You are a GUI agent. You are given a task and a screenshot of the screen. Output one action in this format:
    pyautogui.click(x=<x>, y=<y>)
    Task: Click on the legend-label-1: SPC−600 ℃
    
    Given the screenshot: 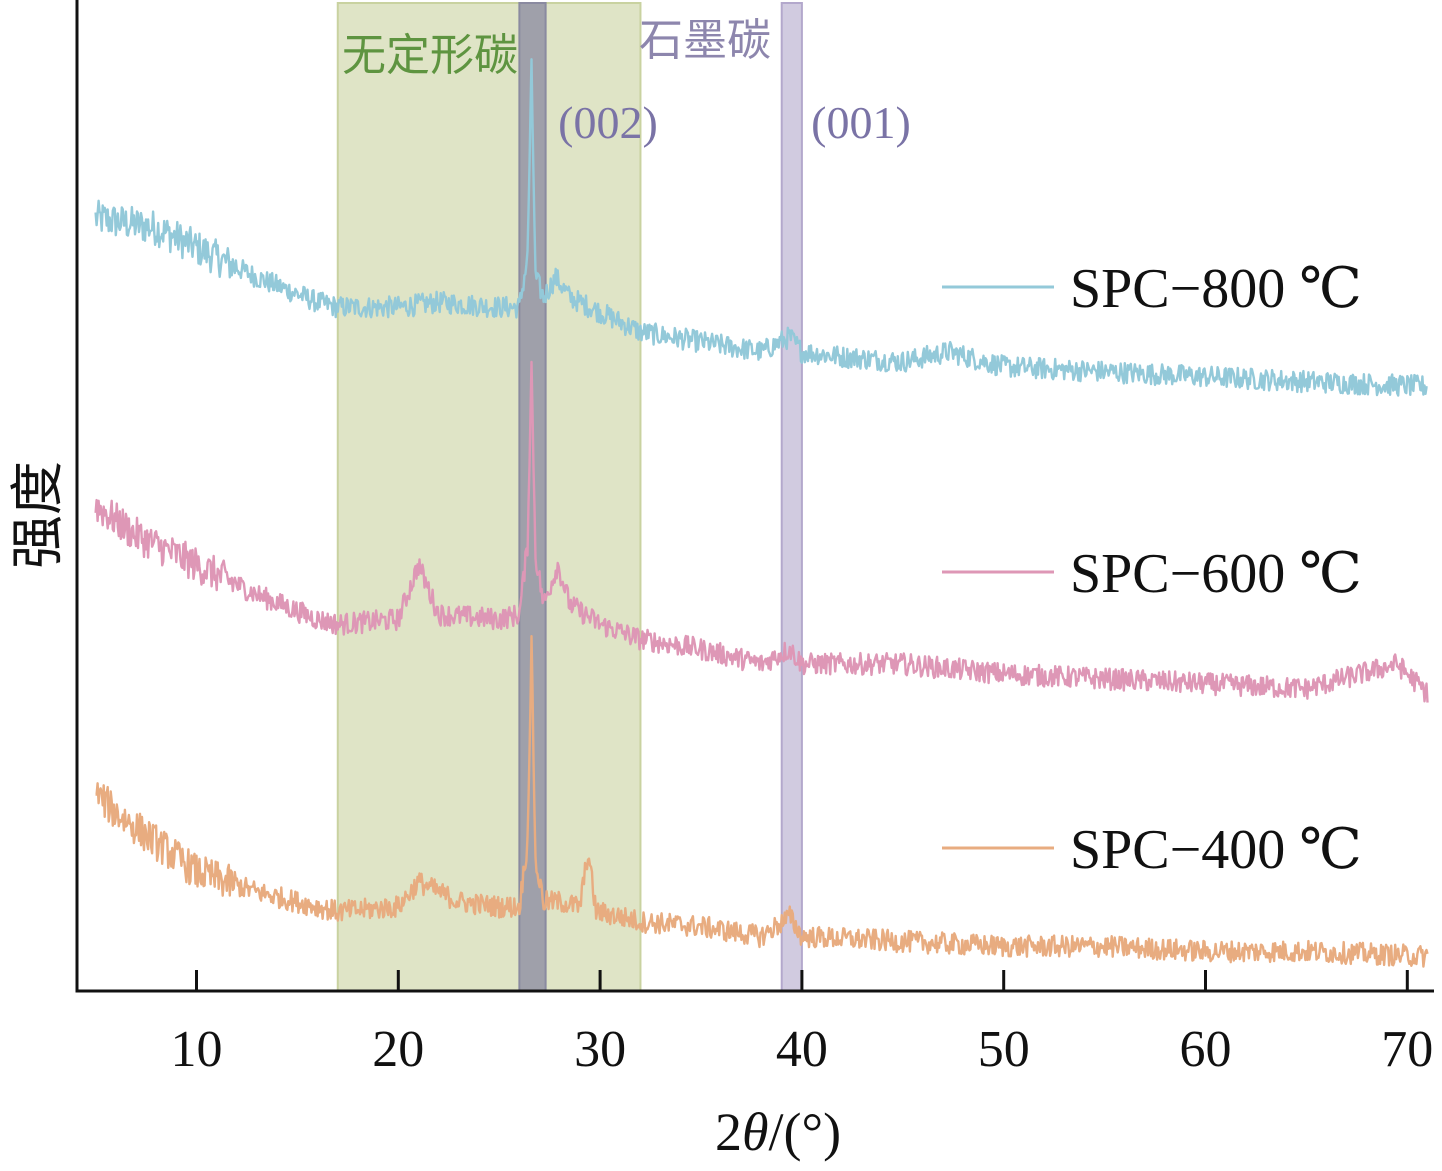 What is the action you would take?
    pyautogui.click(x=1216, y=574)
    